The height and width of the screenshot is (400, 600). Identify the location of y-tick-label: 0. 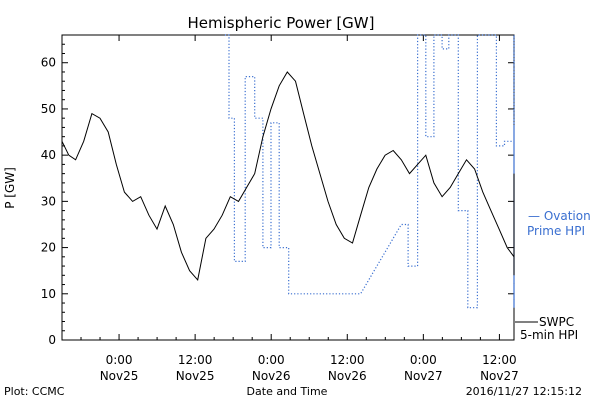
(52, 340).